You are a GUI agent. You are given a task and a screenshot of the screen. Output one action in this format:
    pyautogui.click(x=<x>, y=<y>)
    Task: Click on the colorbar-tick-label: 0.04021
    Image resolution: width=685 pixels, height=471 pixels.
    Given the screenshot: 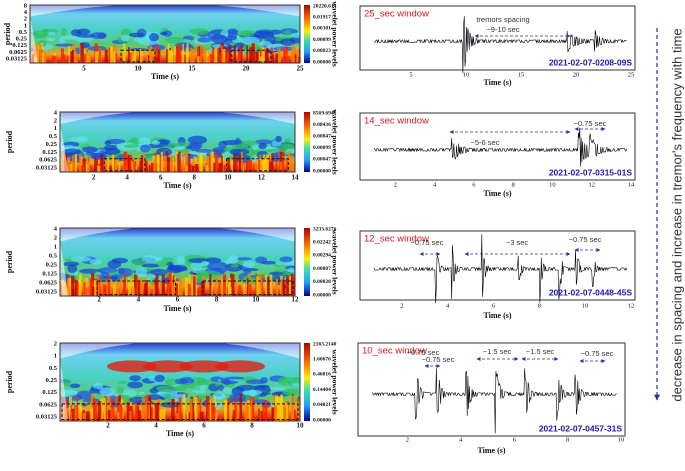 What is the action you would take?
    pyautogui.click(x=322, y=405)
    